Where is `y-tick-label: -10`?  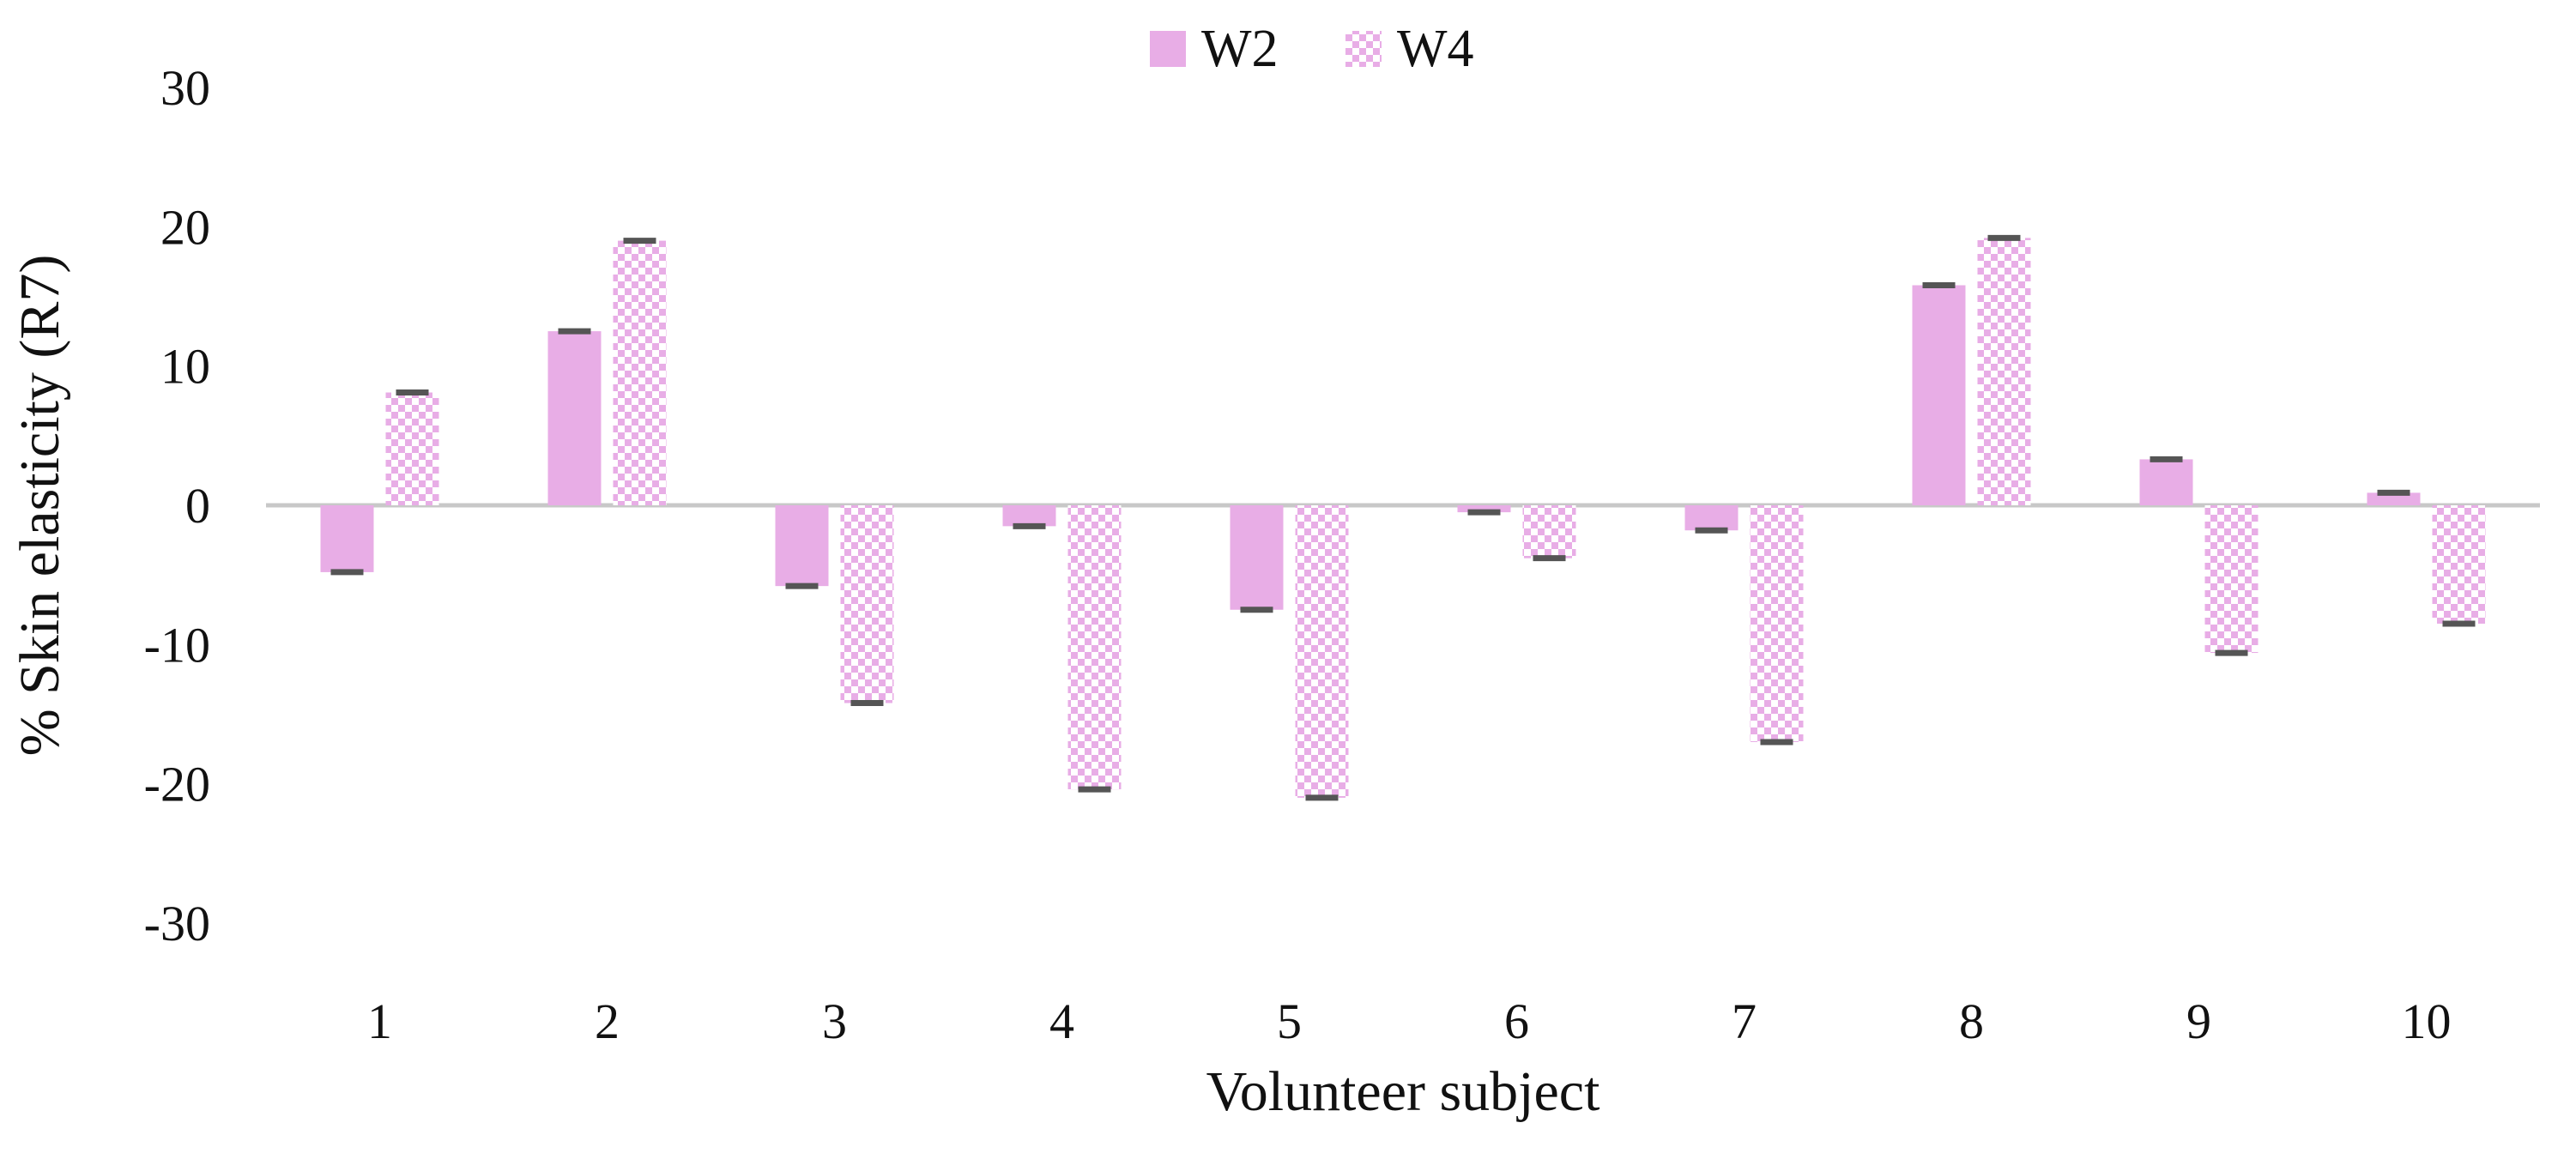
y-tick-label: -10 is located at coordinates (177, 645).